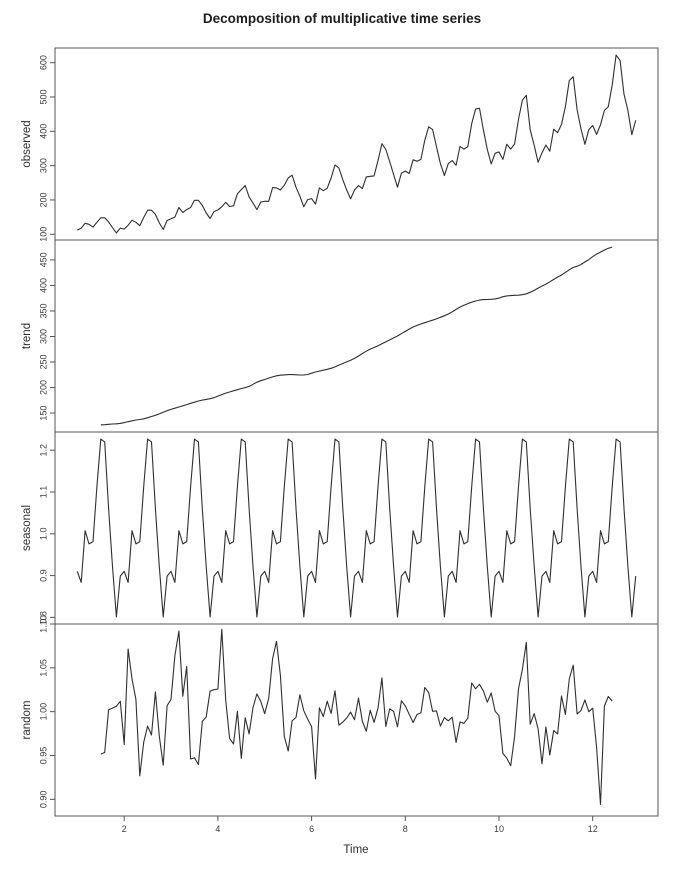 The width and height of the screenshot is (681, 881). Describe the element at coordinates (43, 450) in the screenshot. I see `y-tick-label-seasonal: 1.2` at that location.